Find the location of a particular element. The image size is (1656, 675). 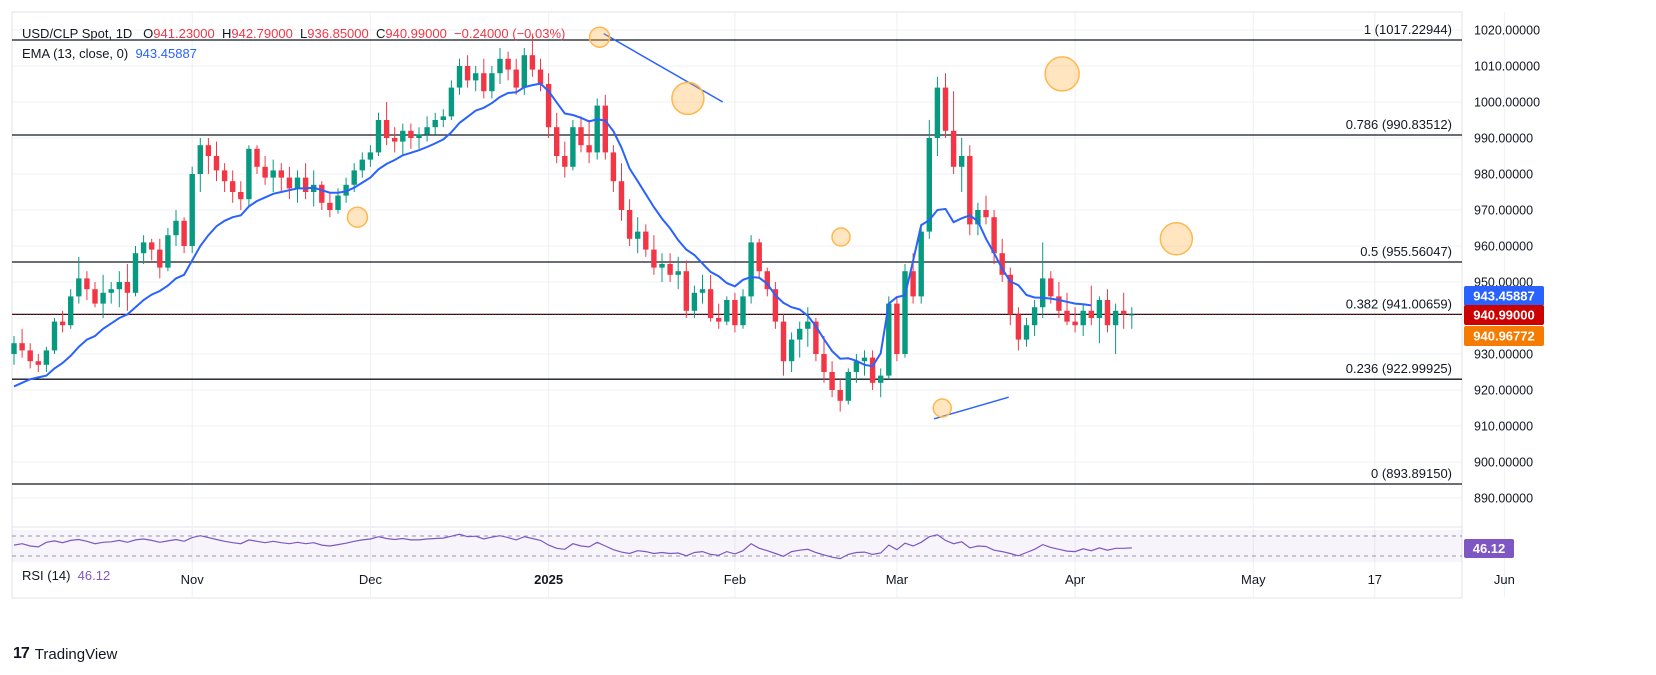

price-tag-label: 940.96772 is located at coordinates (1503, 336).